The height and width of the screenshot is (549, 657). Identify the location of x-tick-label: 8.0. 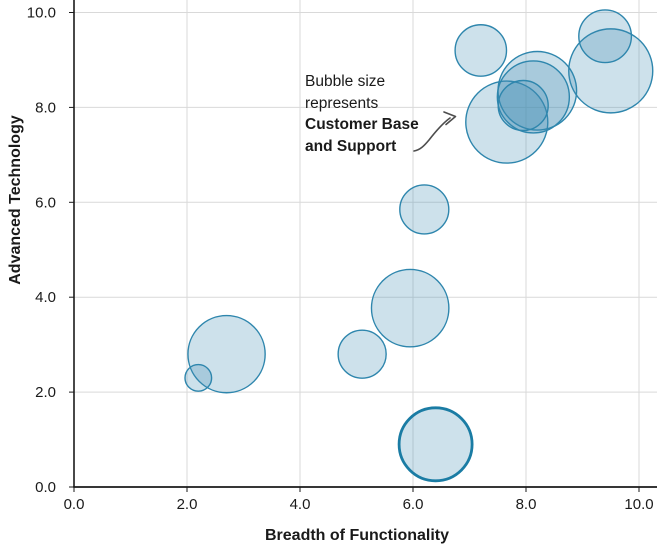
(526, 504).